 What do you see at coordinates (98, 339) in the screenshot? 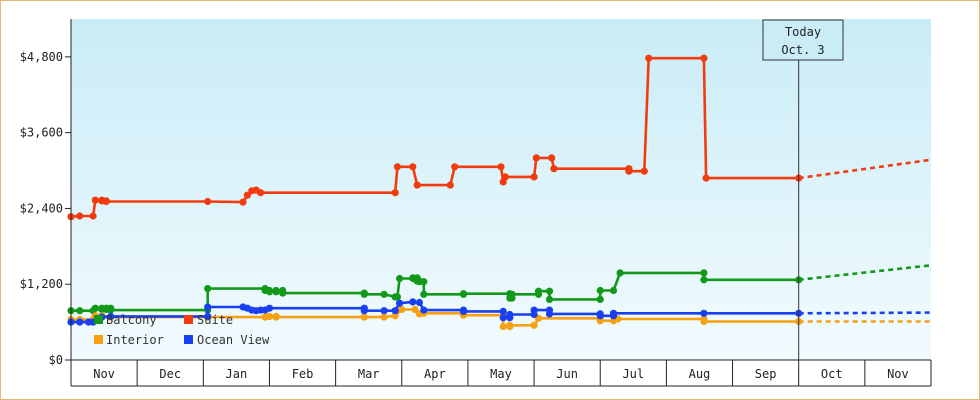
I see `legend-swatch-interior` at bounding box center [98, 339].